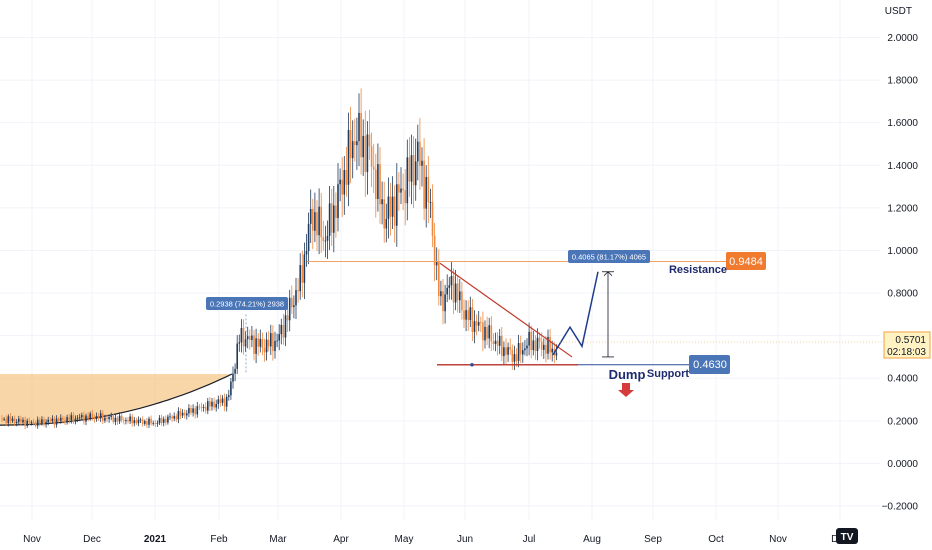  Describe the element at coordinates (278, 539) in the screenshot. I see `time-tick-label: Mar` at that location.